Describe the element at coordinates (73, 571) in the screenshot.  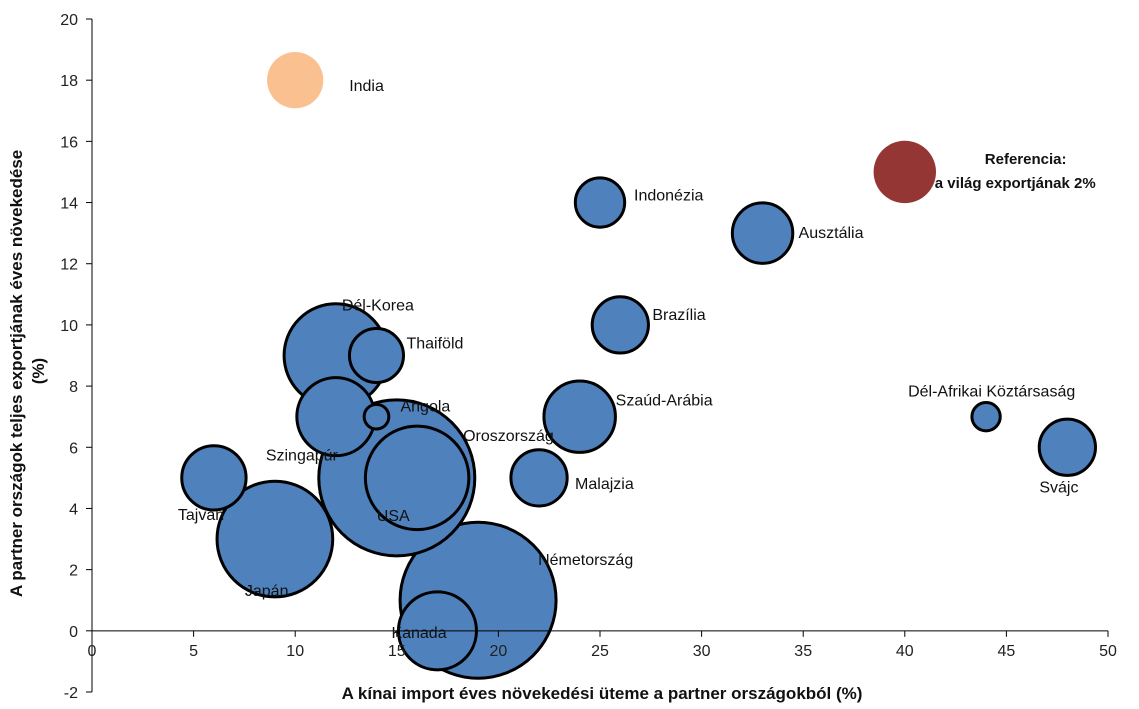
I see `y-tick-label: 2` at that location.